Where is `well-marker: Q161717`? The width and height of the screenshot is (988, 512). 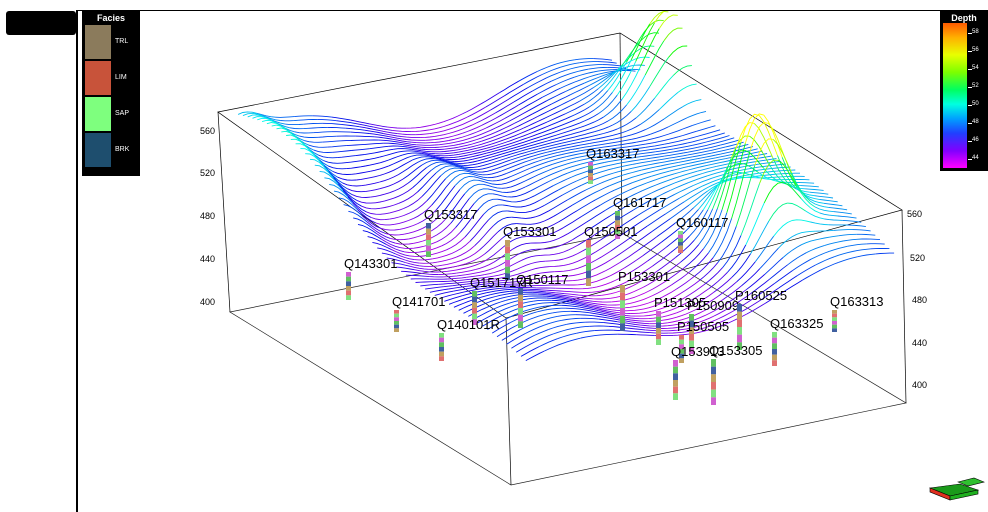 well-marker: Q161717 is located at coordinates (640, 217).